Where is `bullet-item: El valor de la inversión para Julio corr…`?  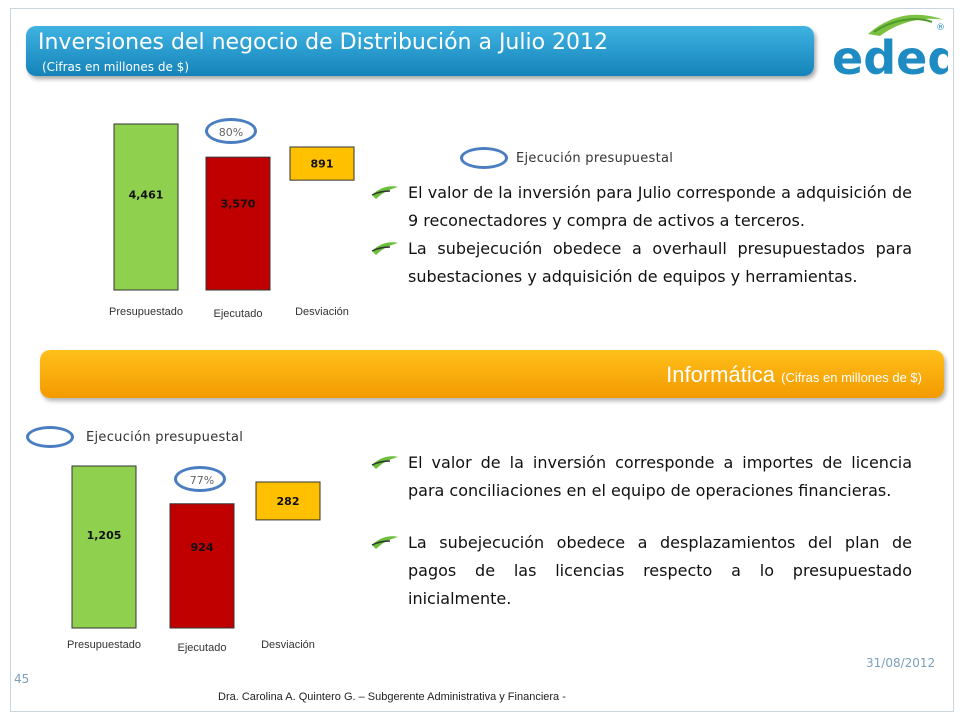
bullet-item: El valor de la inversión para Julio corr… is located at coordinates (641, 207).